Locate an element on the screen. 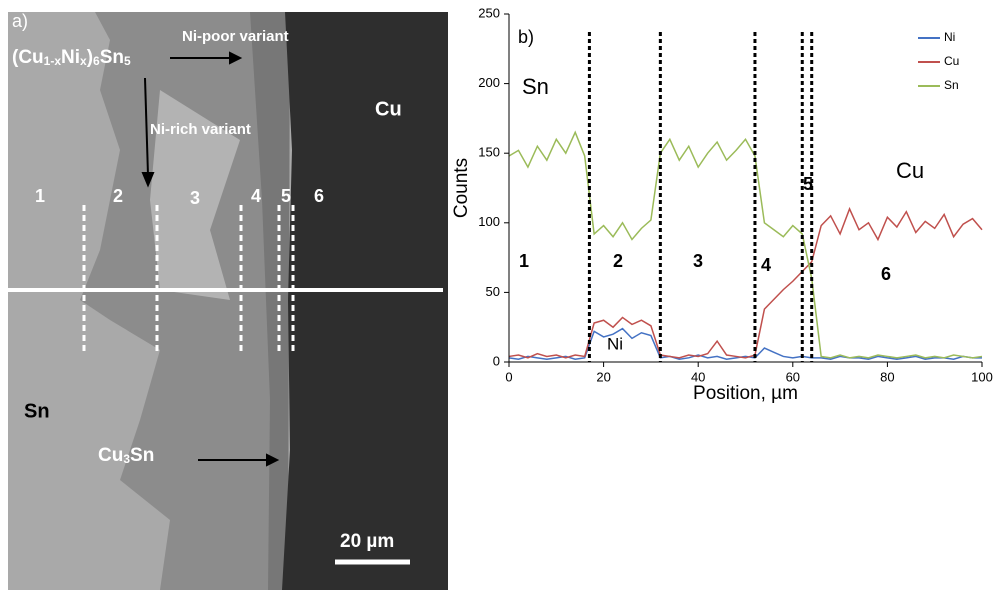 This screenshot has width=995, height=595. ni-rich-label: Ni-rich variant is located at coordinates (200, 129).